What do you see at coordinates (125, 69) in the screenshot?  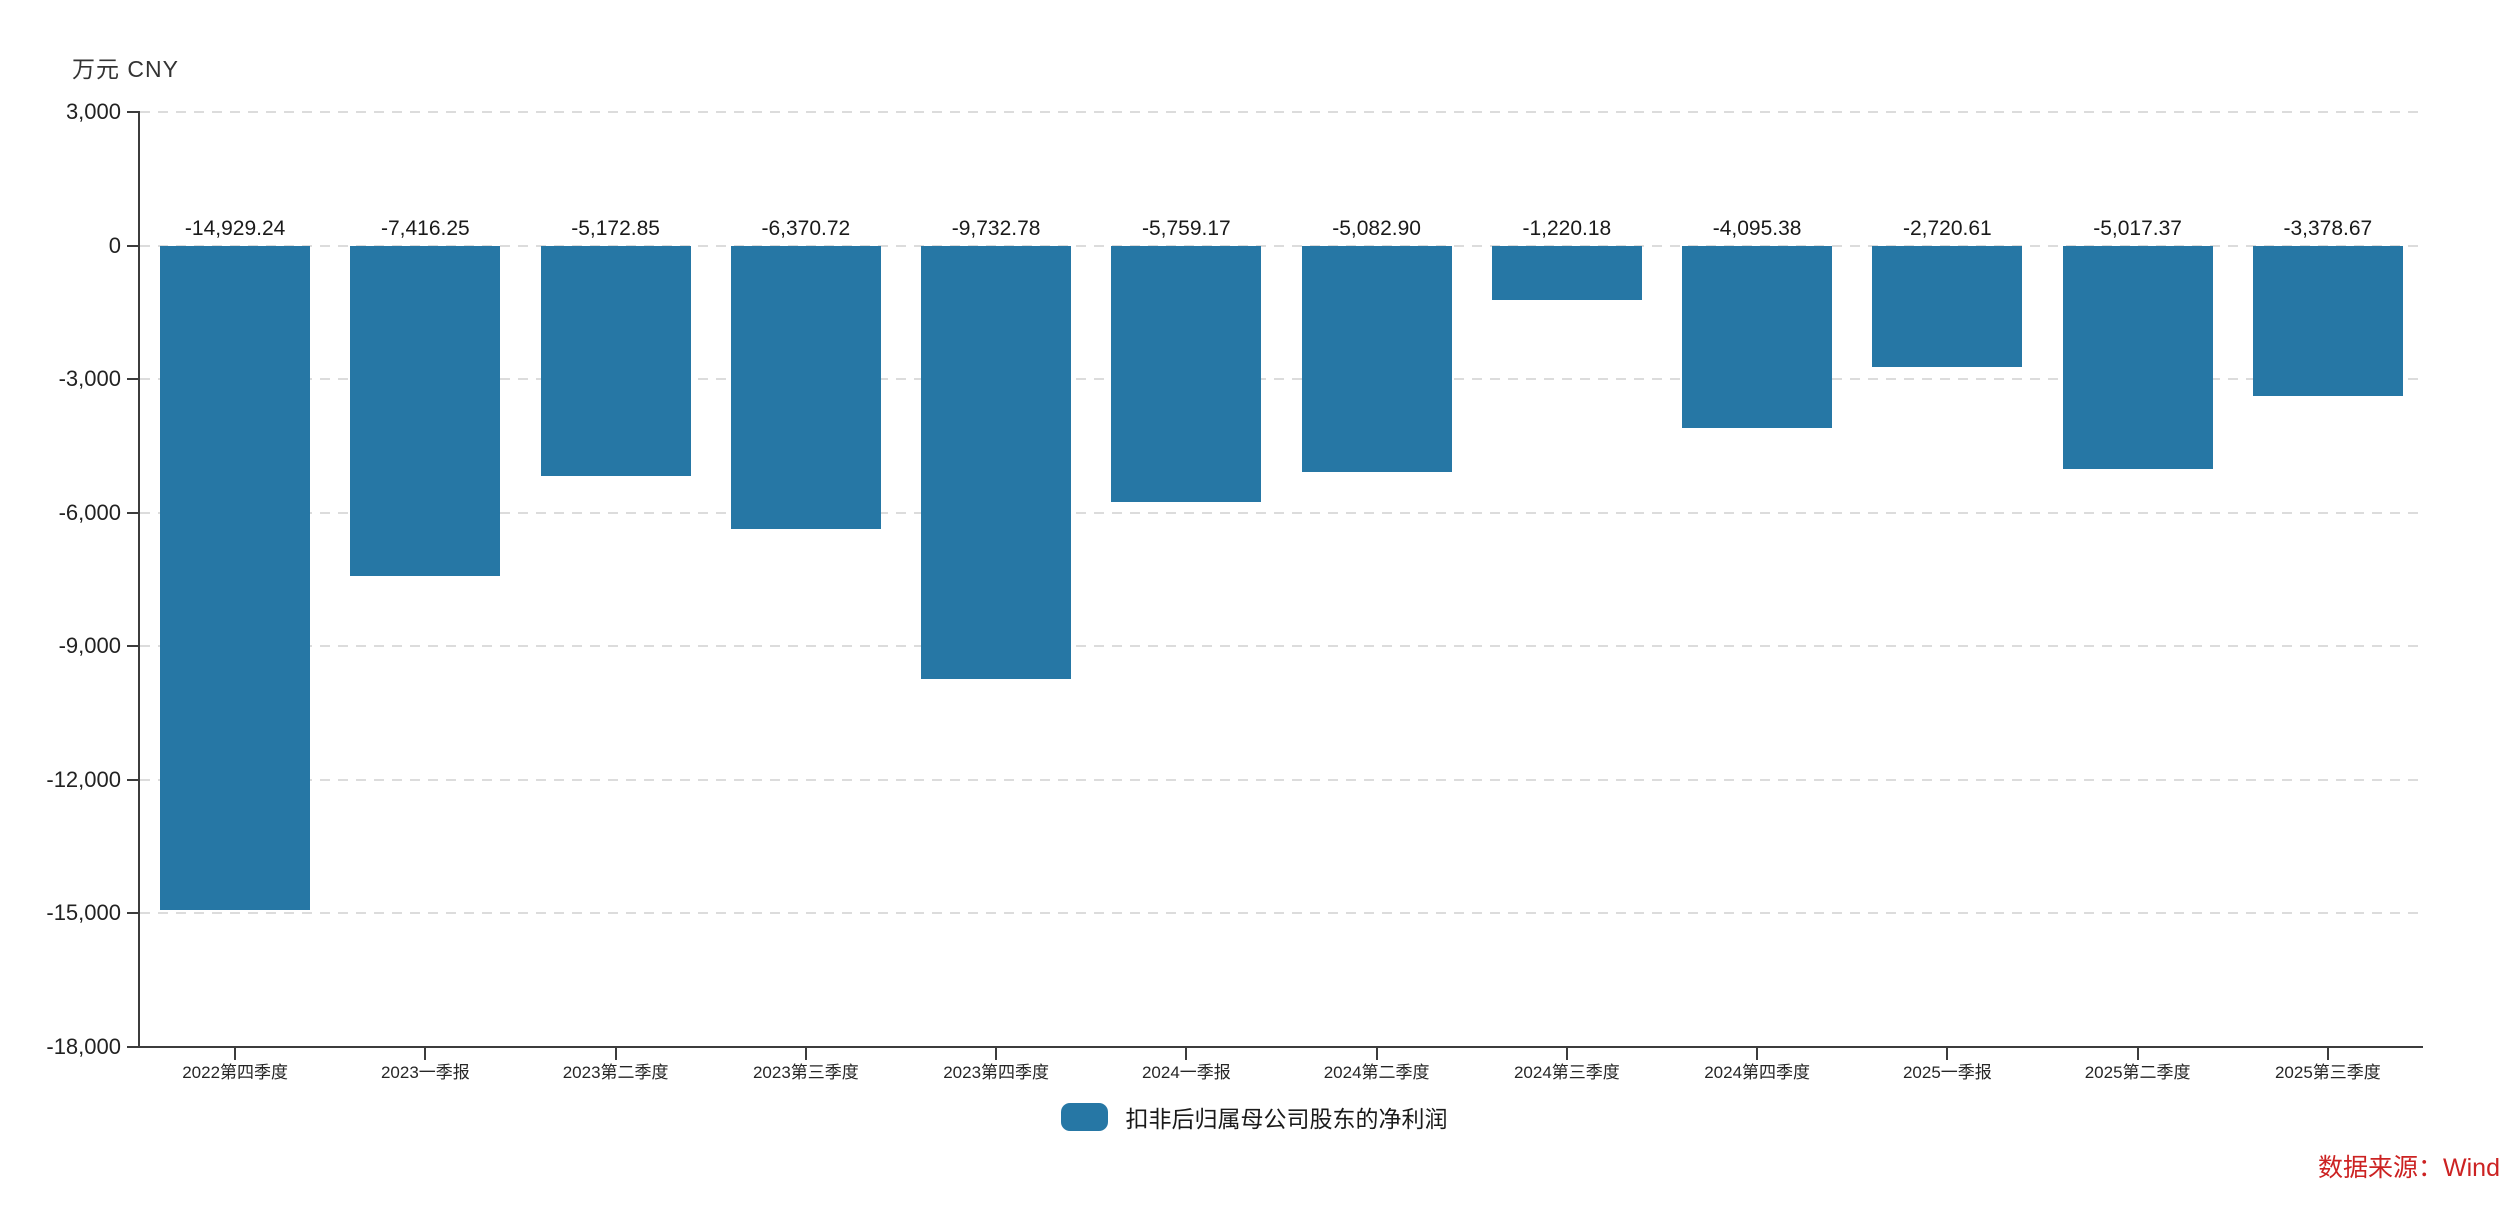 I see `y-axis-unit-label: 万元 CNY` at bounding box center [125, 69].